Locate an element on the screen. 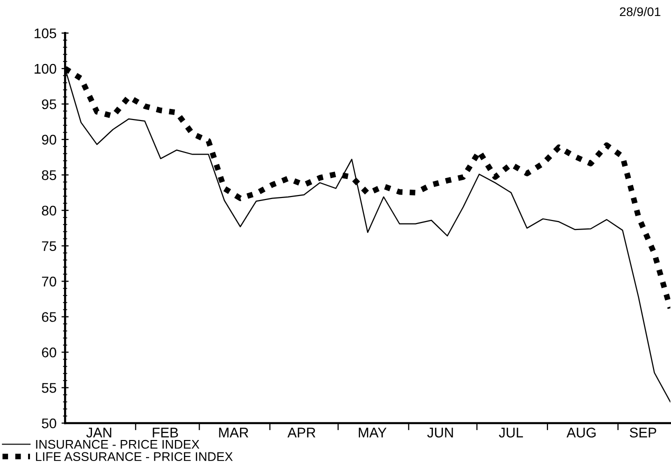  text: 28/9/01 is located at coordinates (640, 11).